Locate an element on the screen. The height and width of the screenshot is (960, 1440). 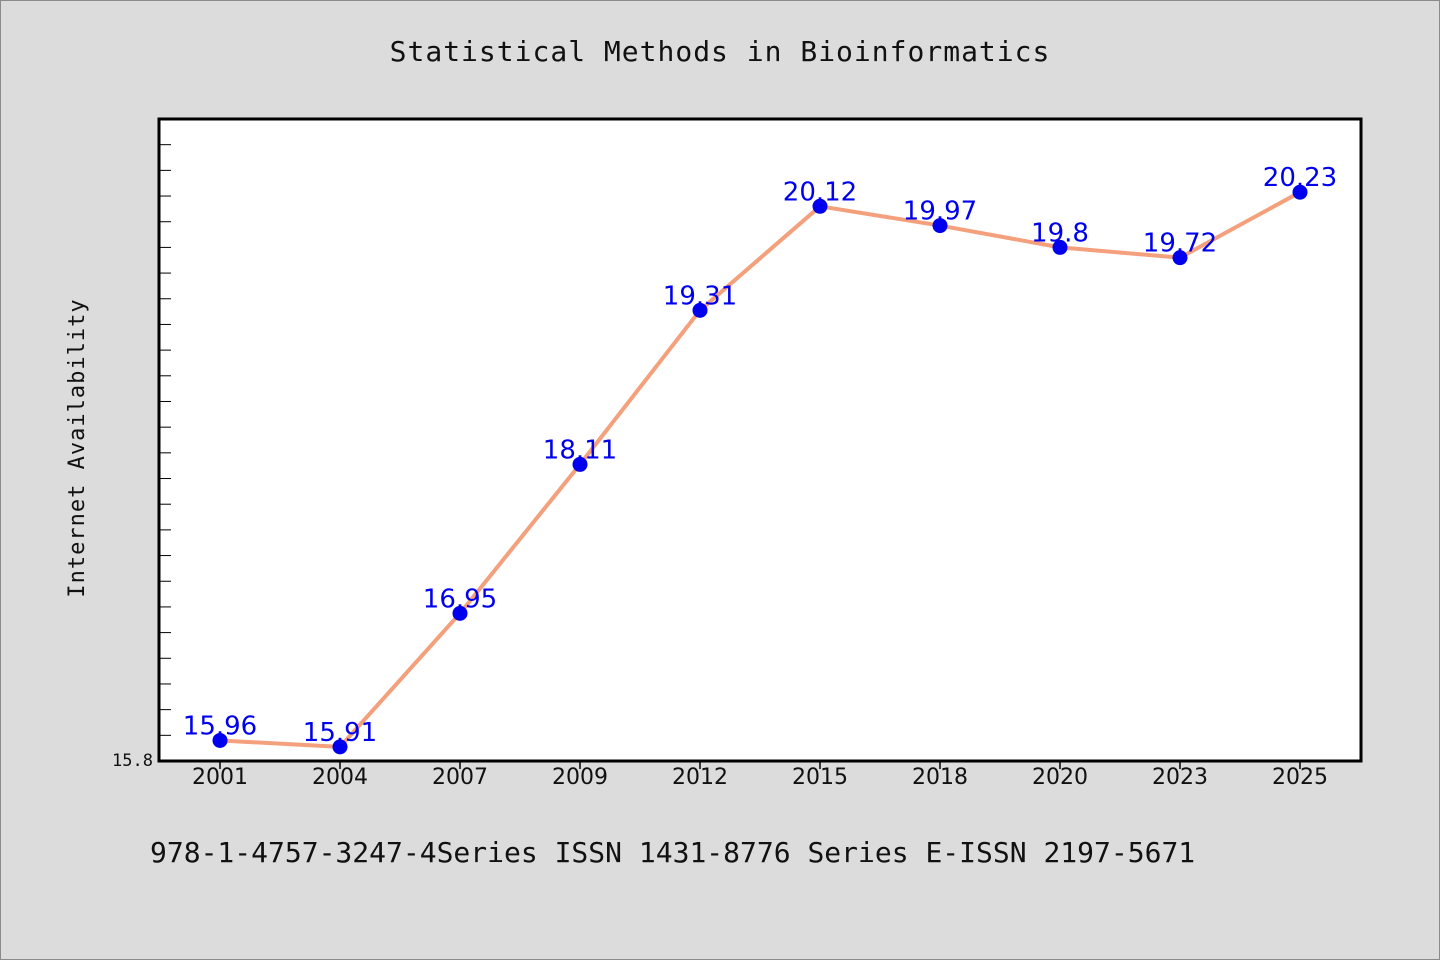
x-axis-ticks: 2001 2004 2007 2009 2012 2015 2018 2020 2023 2025 is located at coordinates (760, 775).